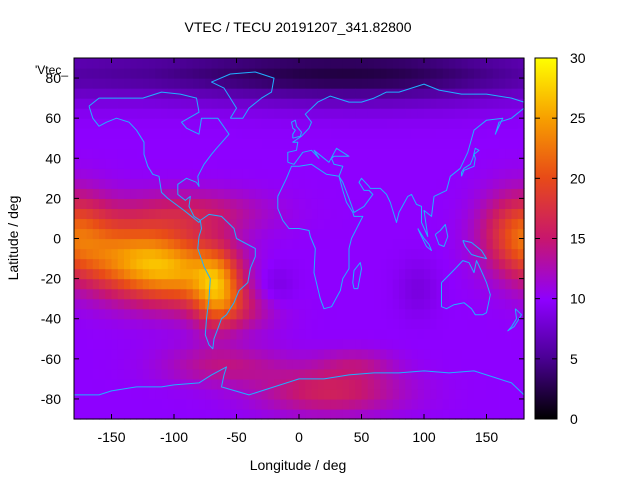 This screenshot has height=485, width=640. I want to click on uk-coast, so click(296, 129).